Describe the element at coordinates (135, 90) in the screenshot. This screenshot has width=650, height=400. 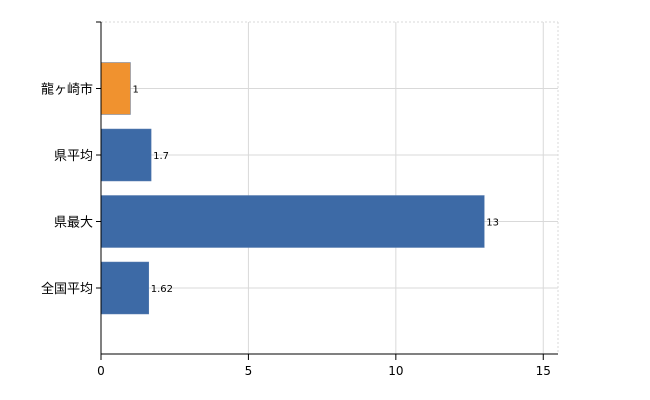
I see `bar-value-label: 1` at that location.